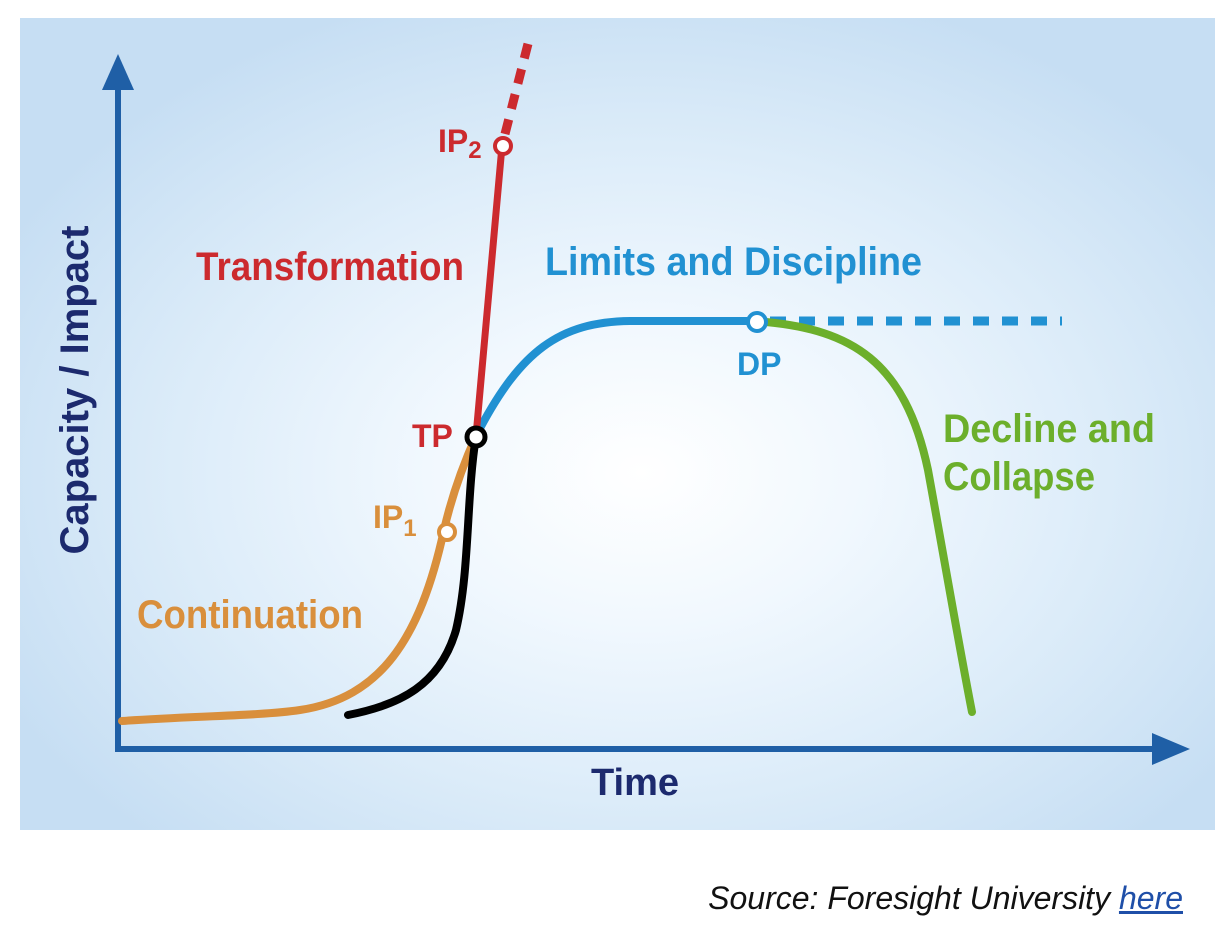 Image resolution: width=1225 pixels, height=936 pixels. I want to click on source-caption: Source: Foresight University here, so click(945, 898).